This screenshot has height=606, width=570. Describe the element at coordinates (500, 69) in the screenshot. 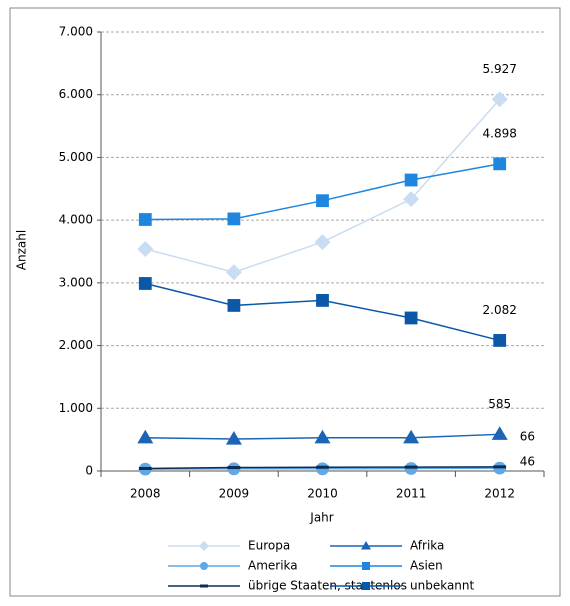

I see `data-label: 5.927` at that location.